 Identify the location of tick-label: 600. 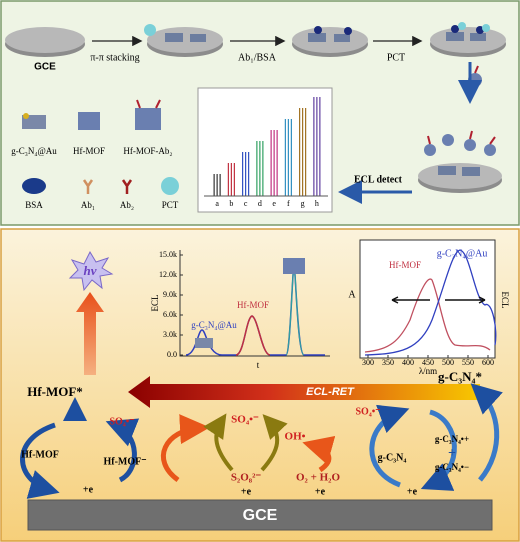
(488, 362).